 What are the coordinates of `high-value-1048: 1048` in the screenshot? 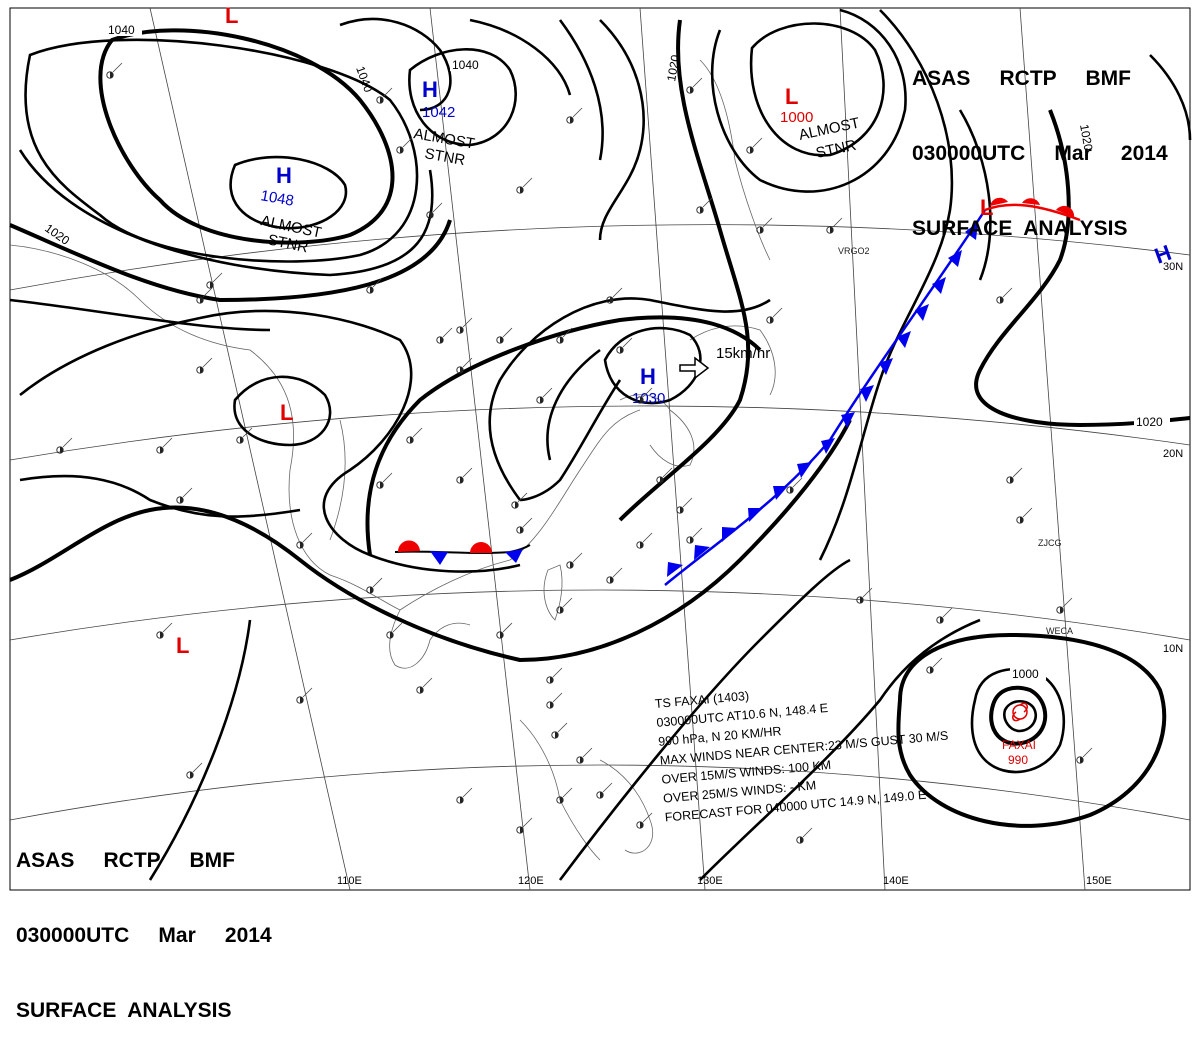 It's located at (277, 198).